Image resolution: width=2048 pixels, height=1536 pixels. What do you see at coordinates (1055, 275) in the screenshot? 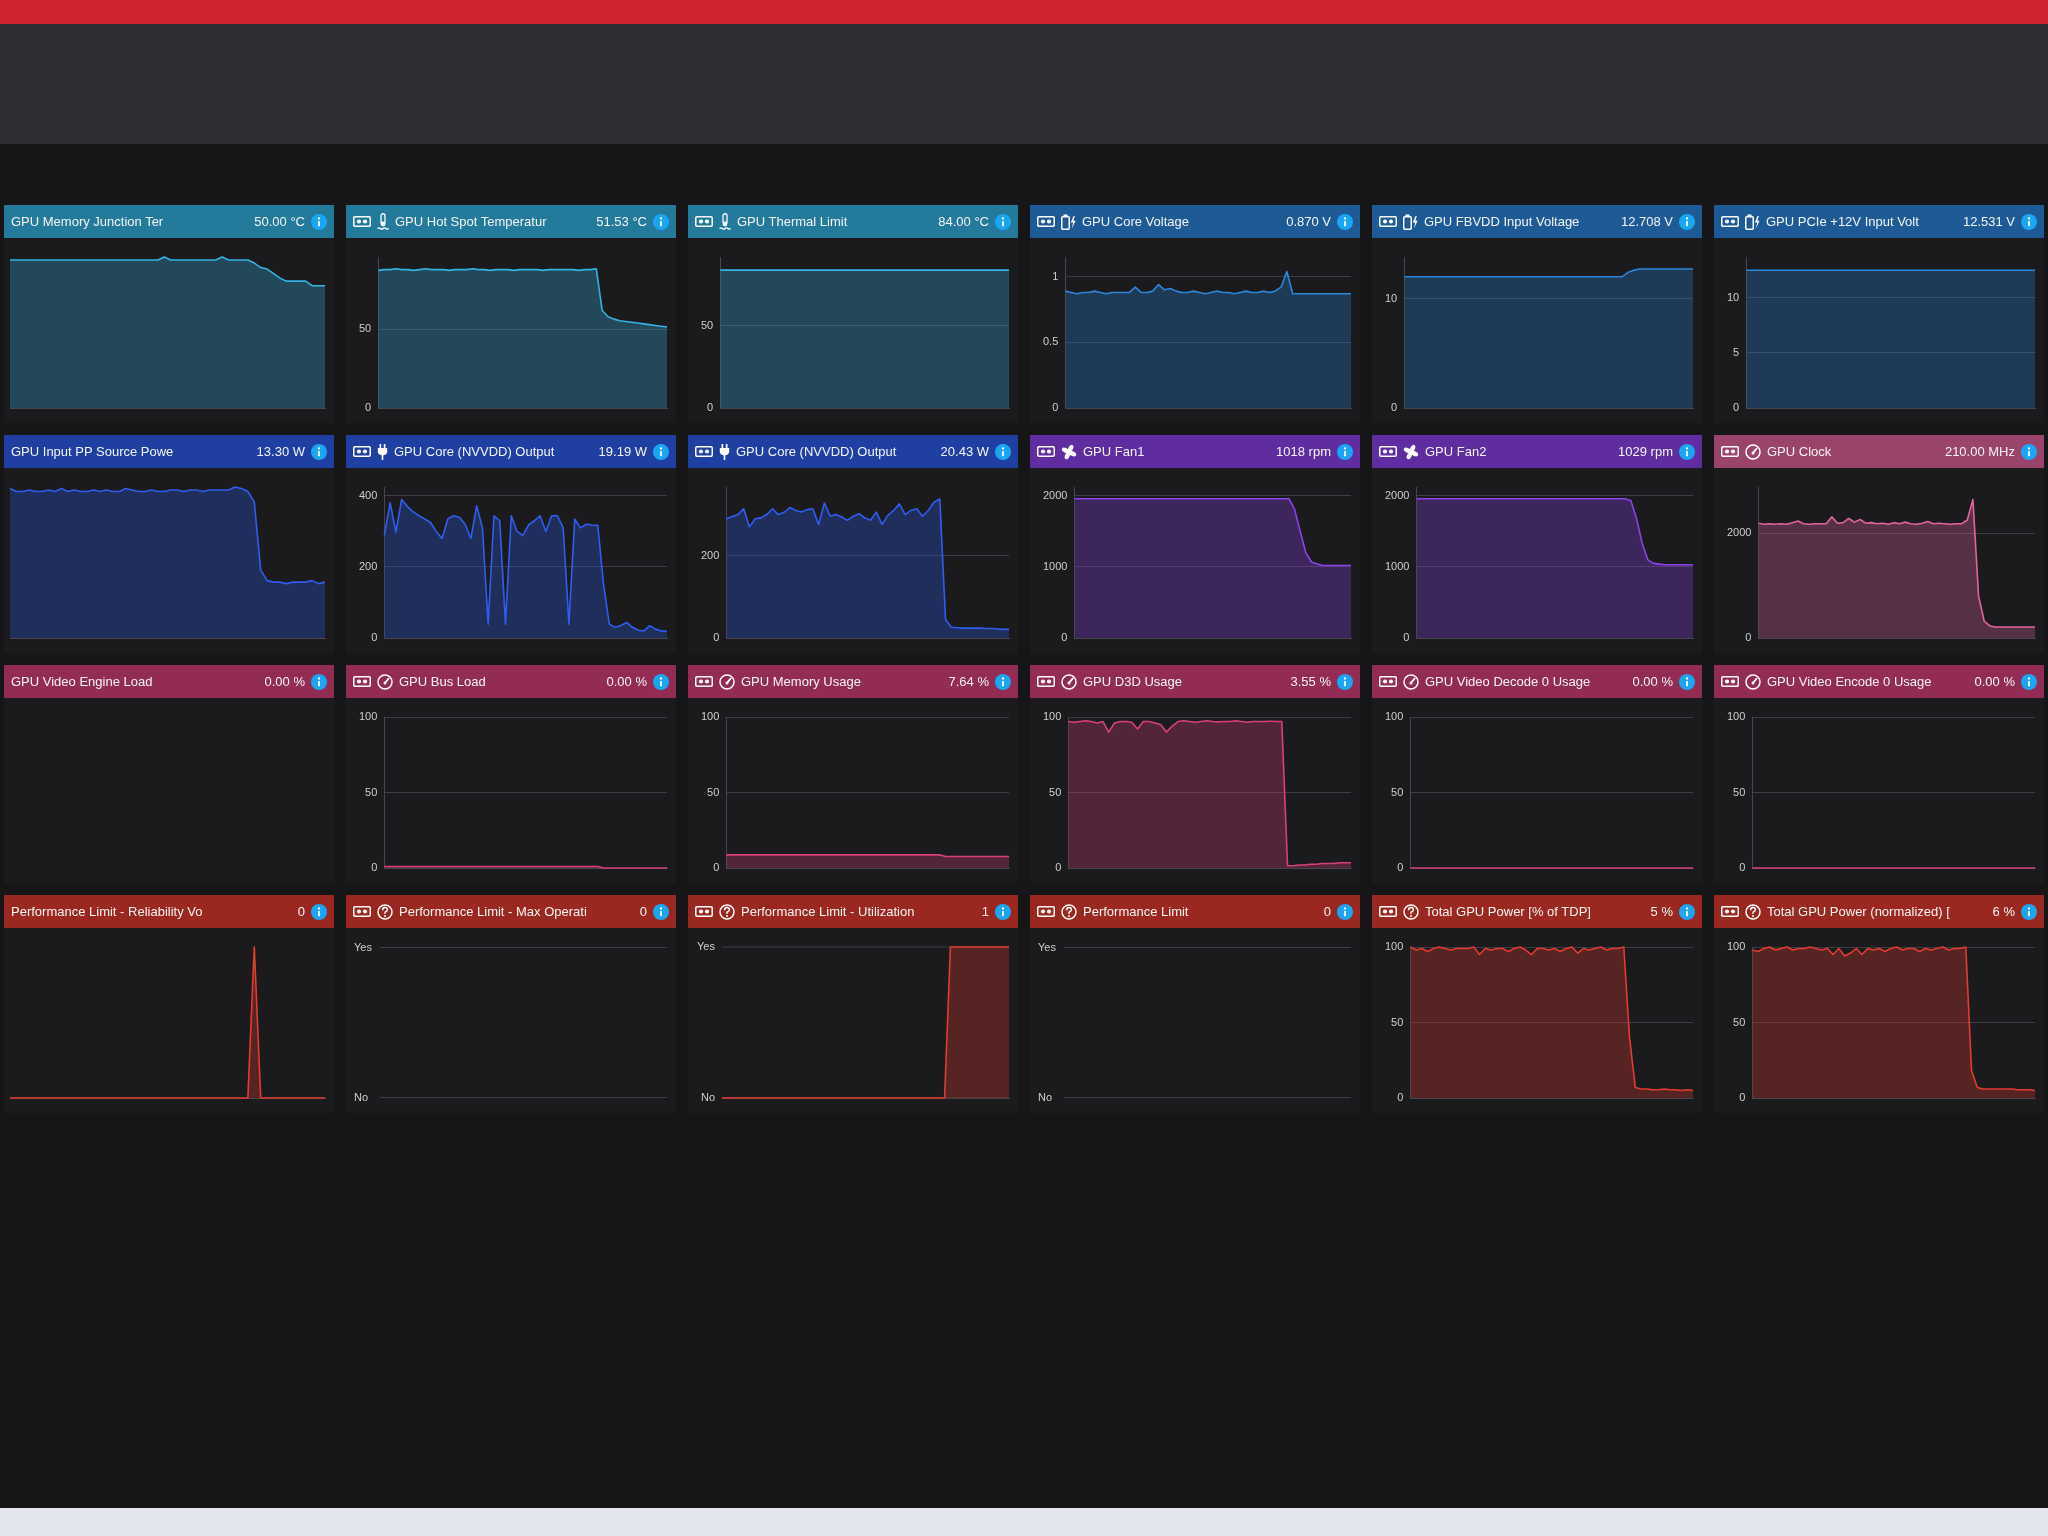
I see `y-tick-label: 1` at bounding box center [1055, 275].